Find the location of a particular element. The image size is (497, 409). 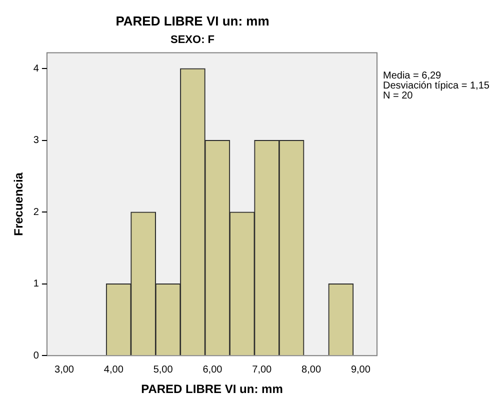

y-axis-title: Frecuencia is located at coordinates (19, 204).